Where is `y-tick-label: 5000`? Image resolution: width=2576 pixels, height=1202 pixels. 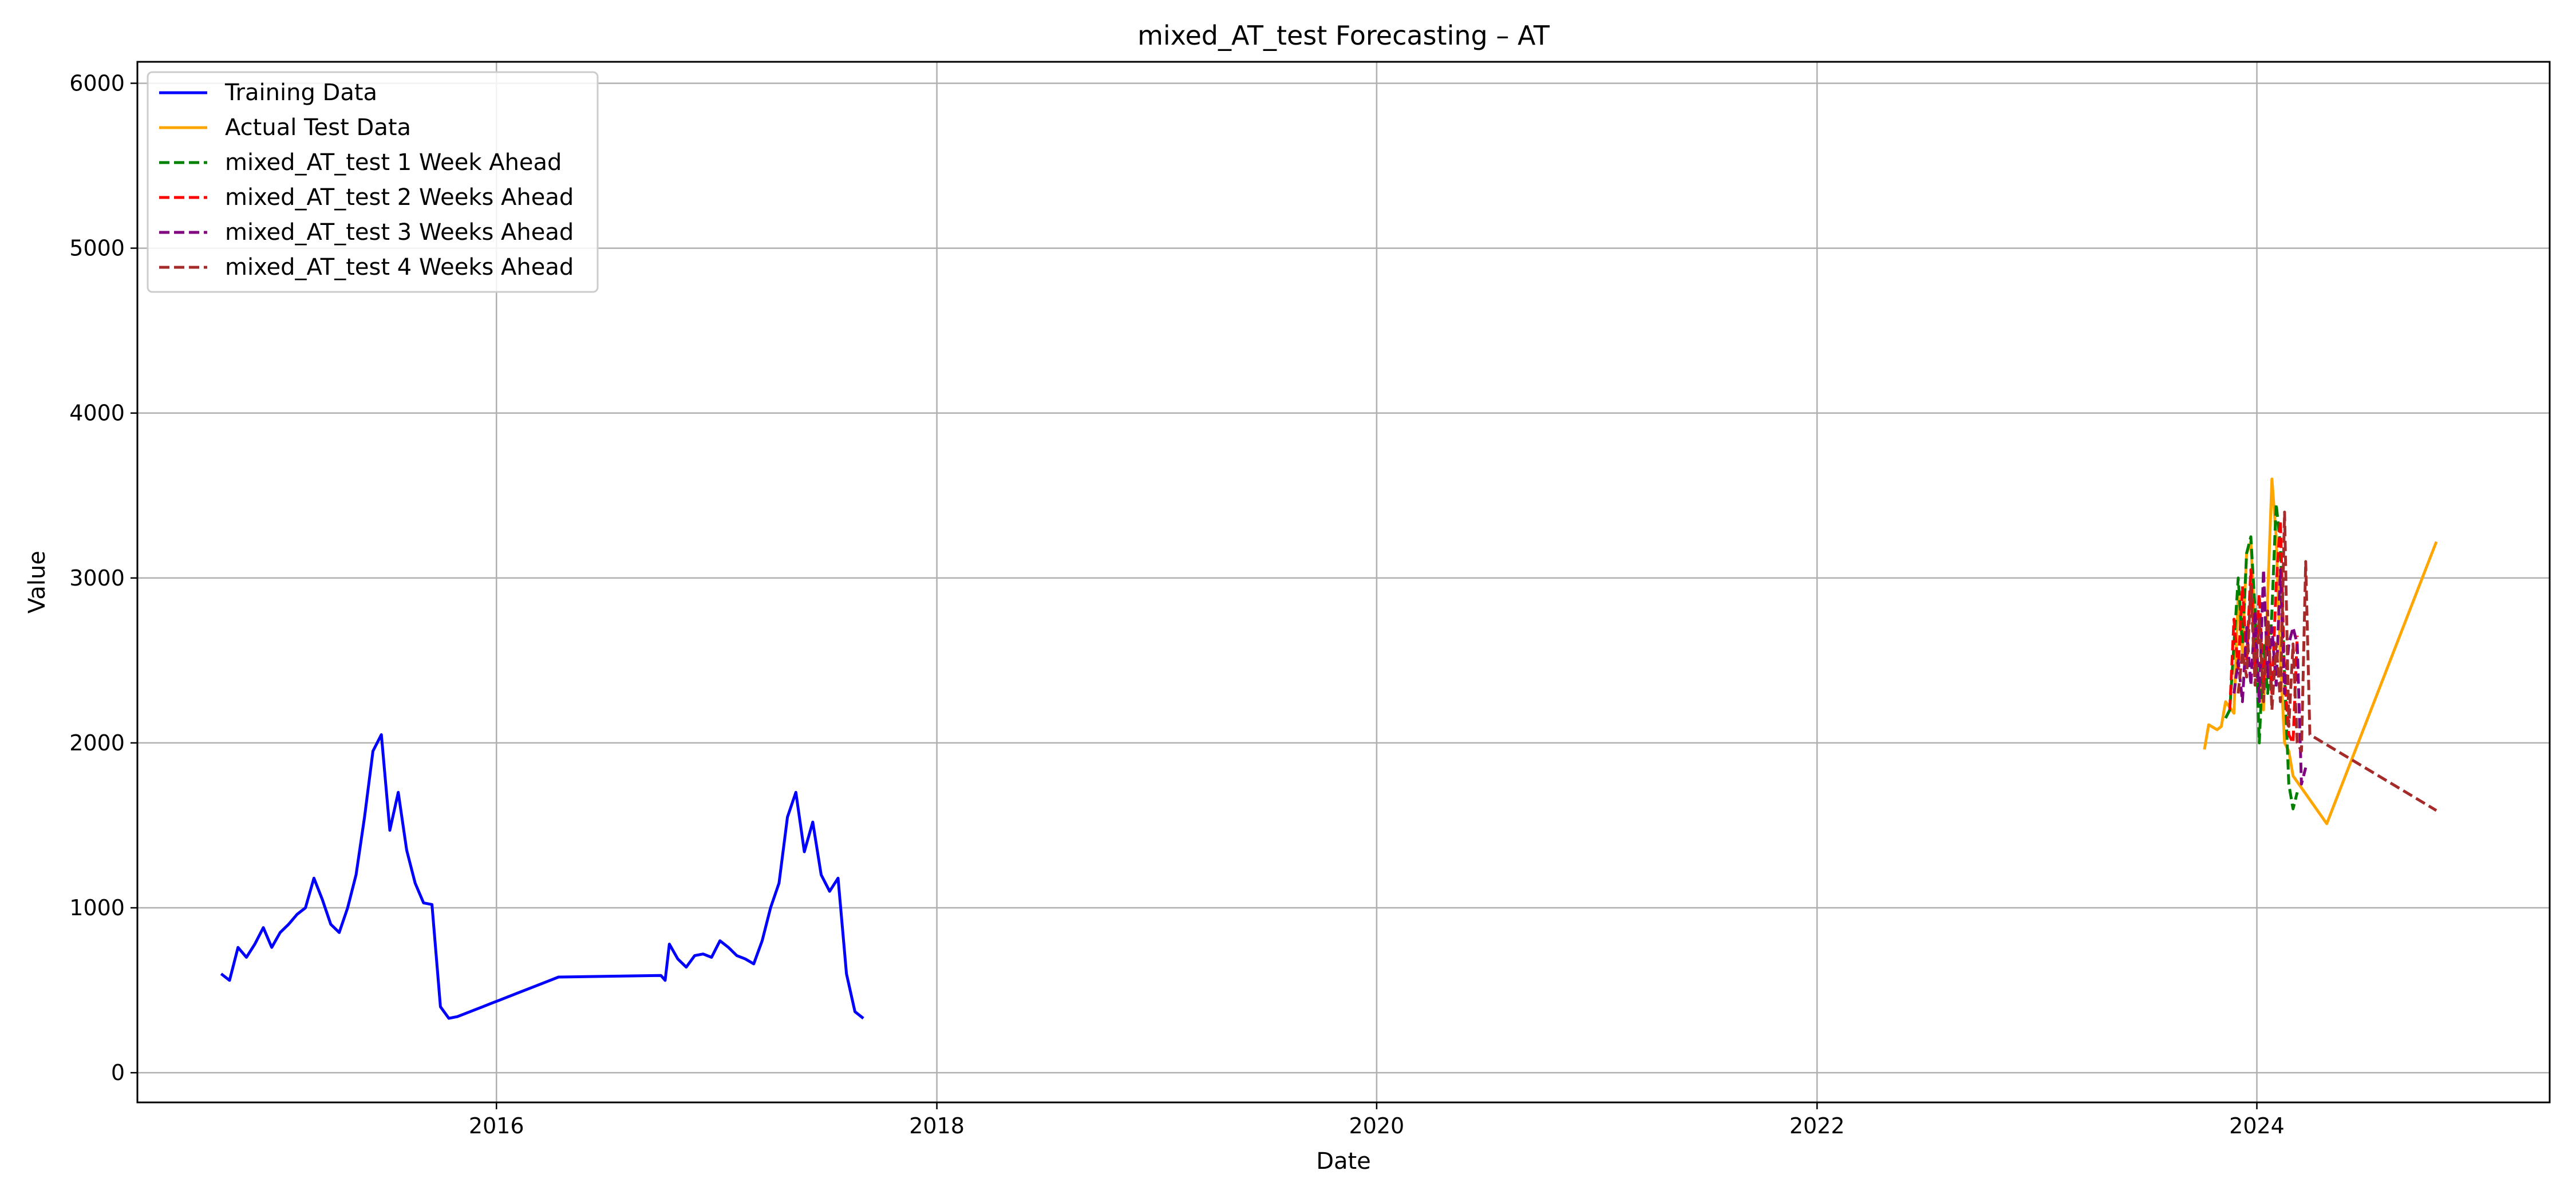 y-tick-label: 5000 is located at coordinates (97, 249).